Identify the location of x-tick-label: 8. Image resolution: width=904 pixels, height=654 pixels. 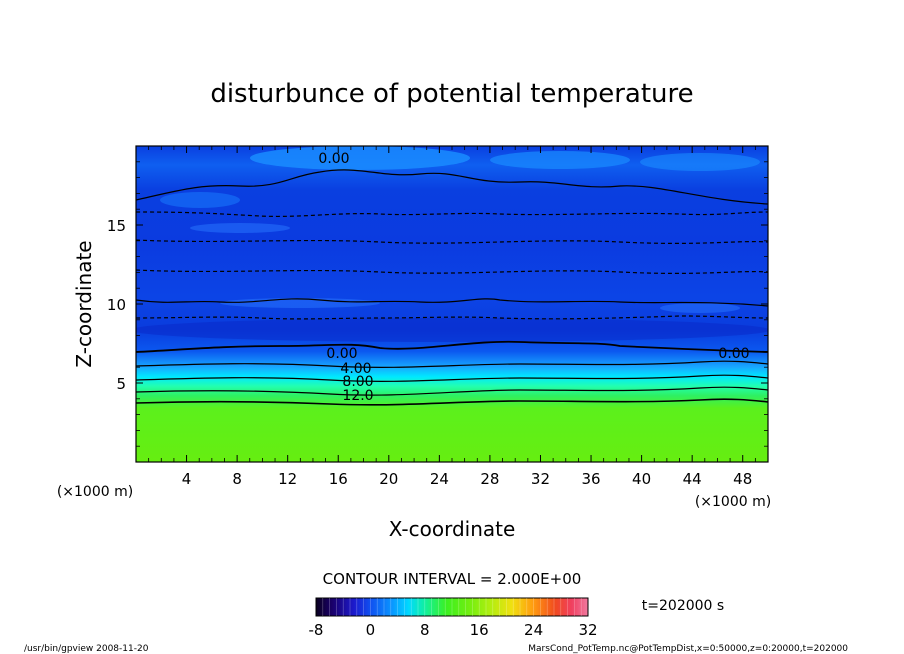
(237, 479).